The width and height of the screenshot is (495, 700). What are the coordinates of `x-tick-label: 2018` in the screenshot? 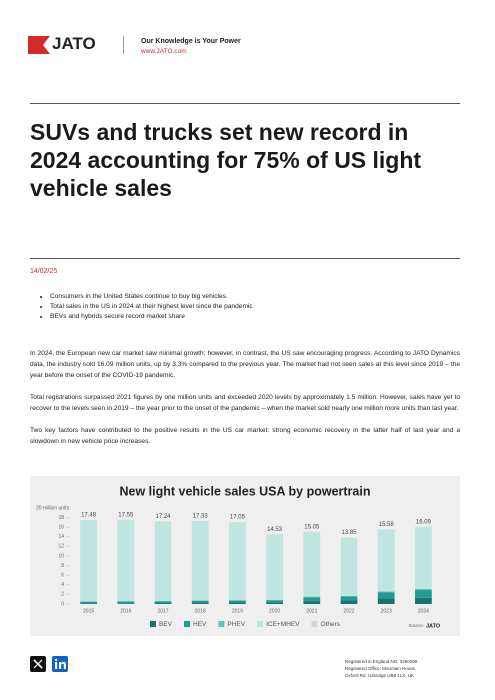 It's located at (200, 611).